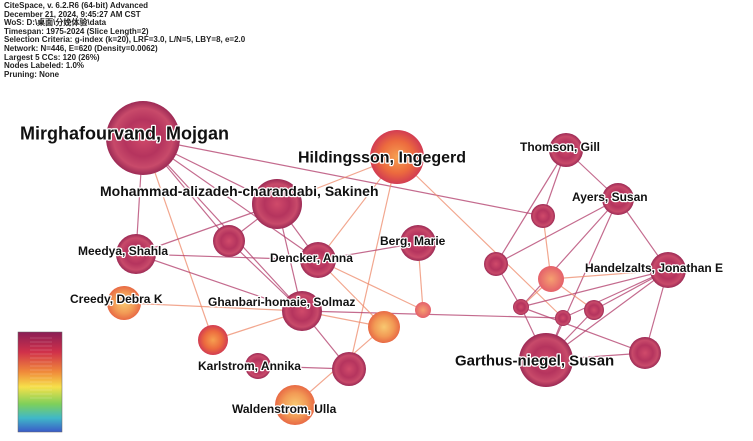 This screenshot has width=753, height=441. I want to click on legend-ticks, so click(41, 368).